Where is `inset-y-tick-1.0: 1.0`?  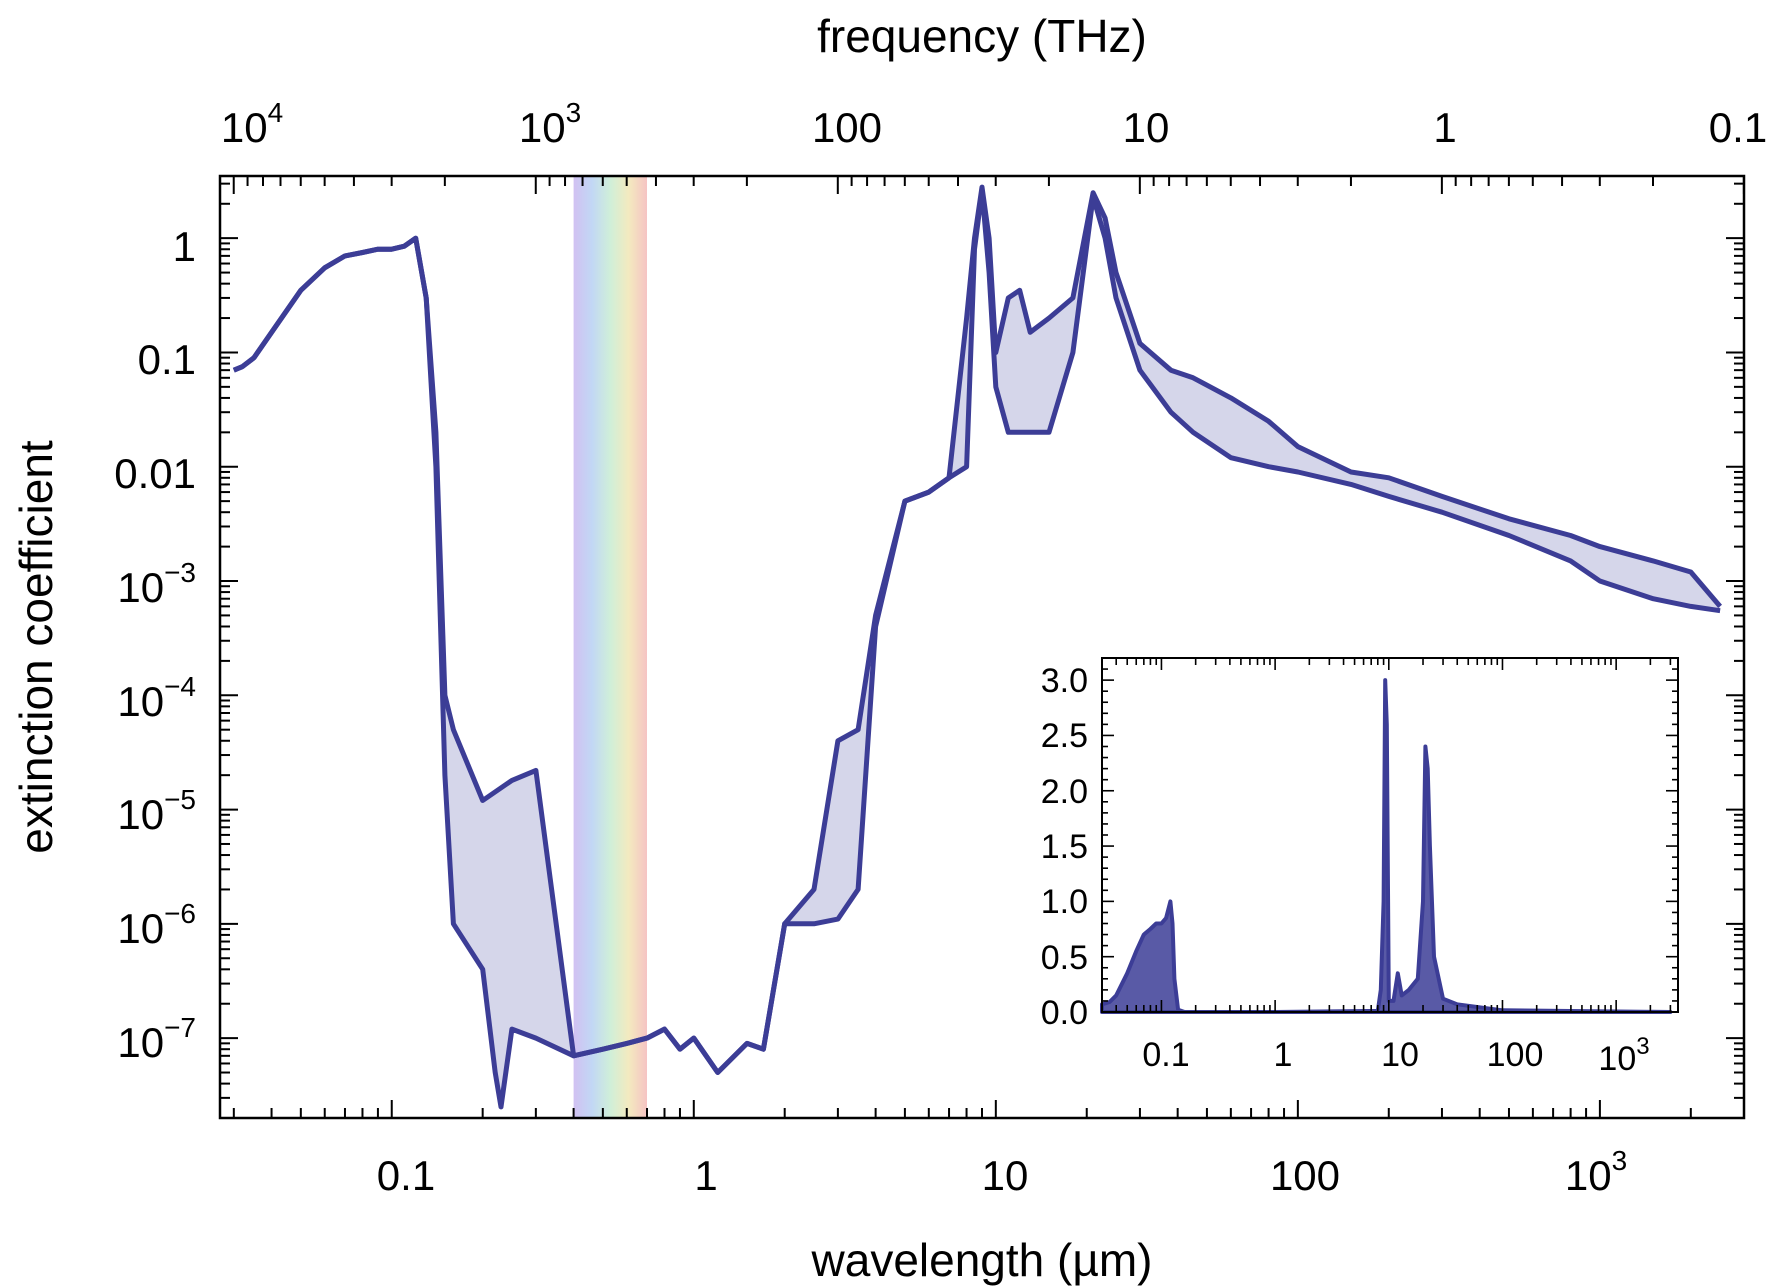
inset-y-tick-1.0: 1.0 is located at coordinates (1064, 902).